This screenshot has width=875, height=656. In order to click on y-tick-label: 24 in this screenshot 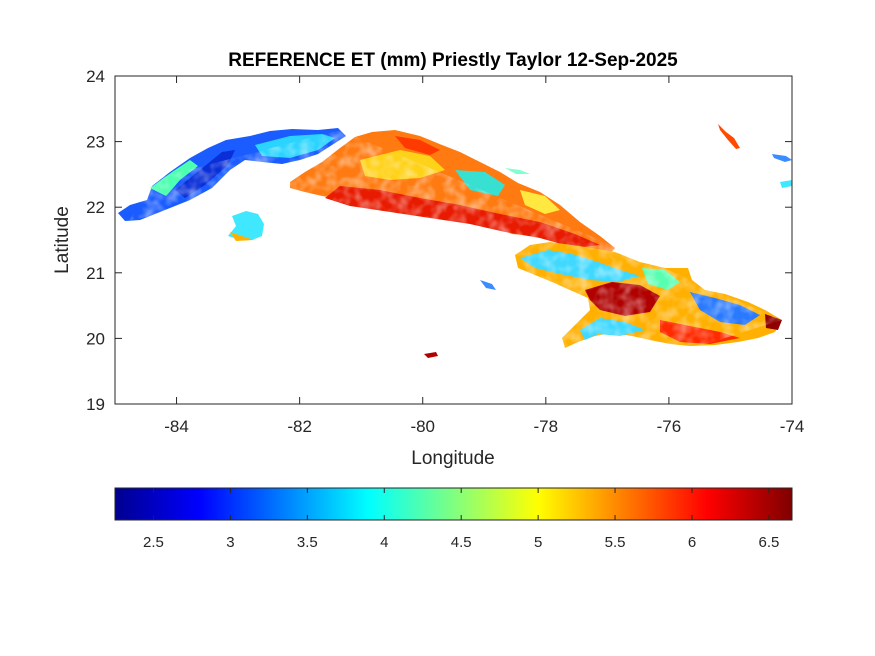, I will do `click(95, 76)`.